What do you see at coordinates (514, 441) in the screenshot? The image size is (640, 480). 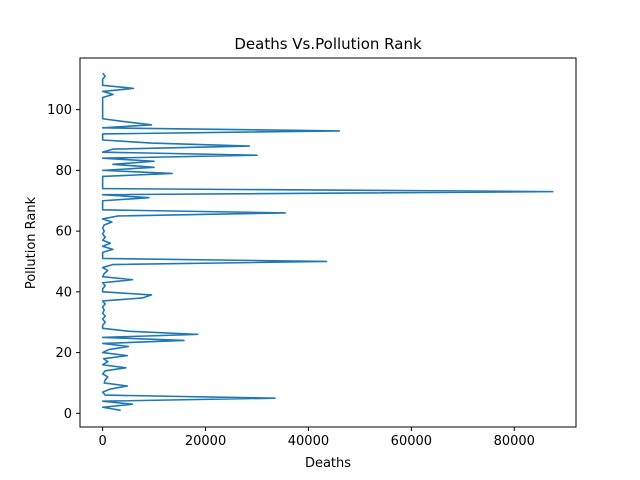 I see `x-tick-label: 80000` at bounding box center [514, 441].